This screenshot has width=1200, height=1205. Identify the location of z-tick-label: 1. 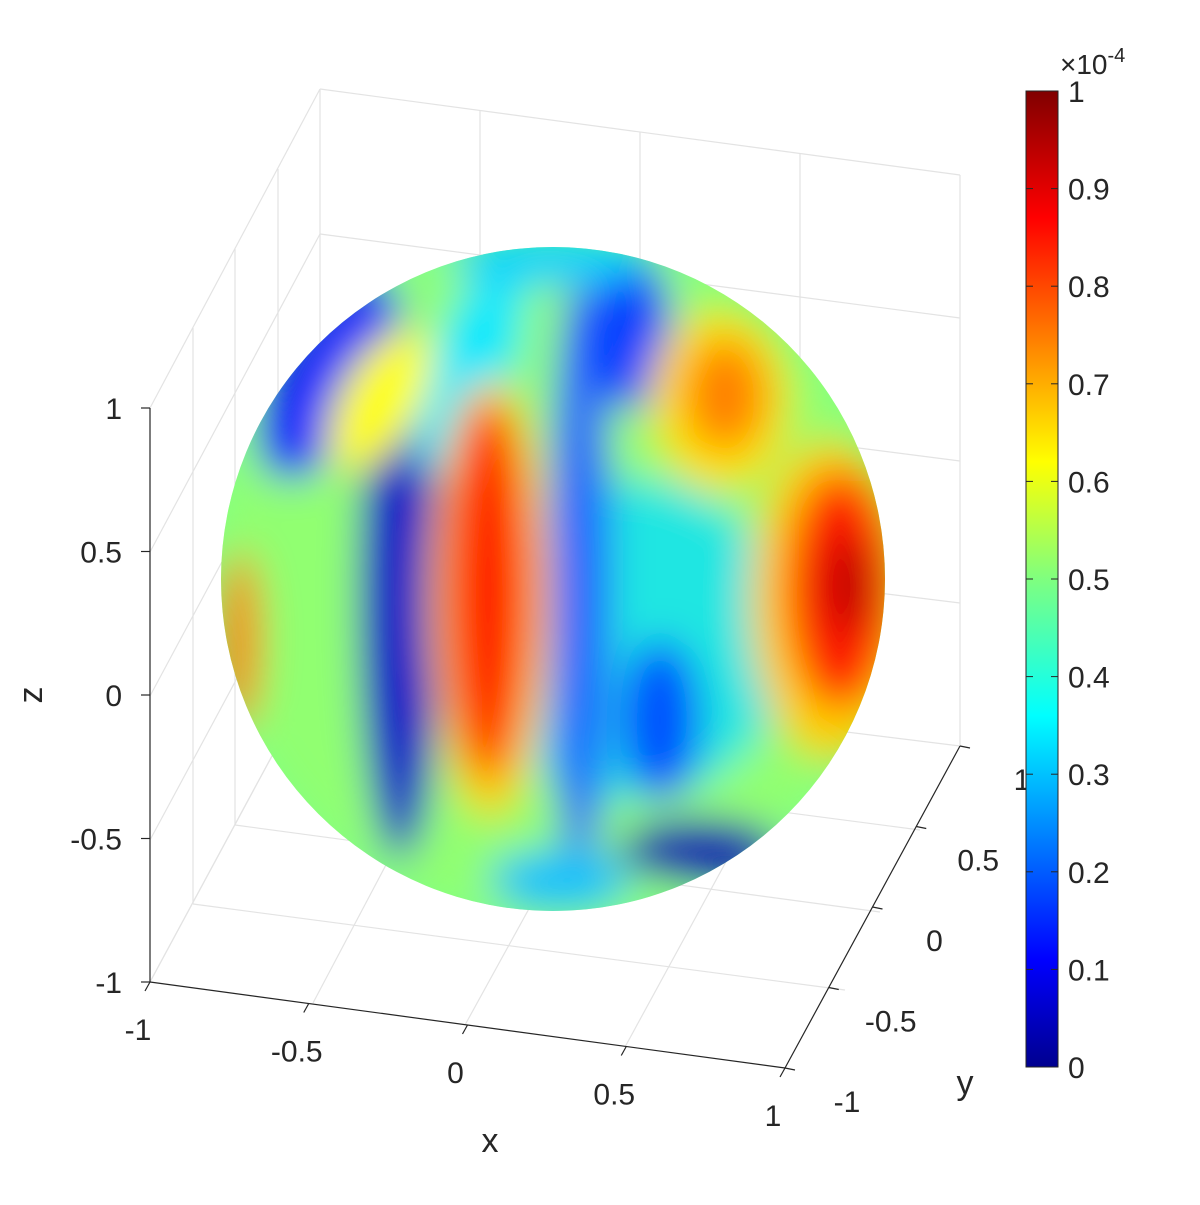
(113, 409).